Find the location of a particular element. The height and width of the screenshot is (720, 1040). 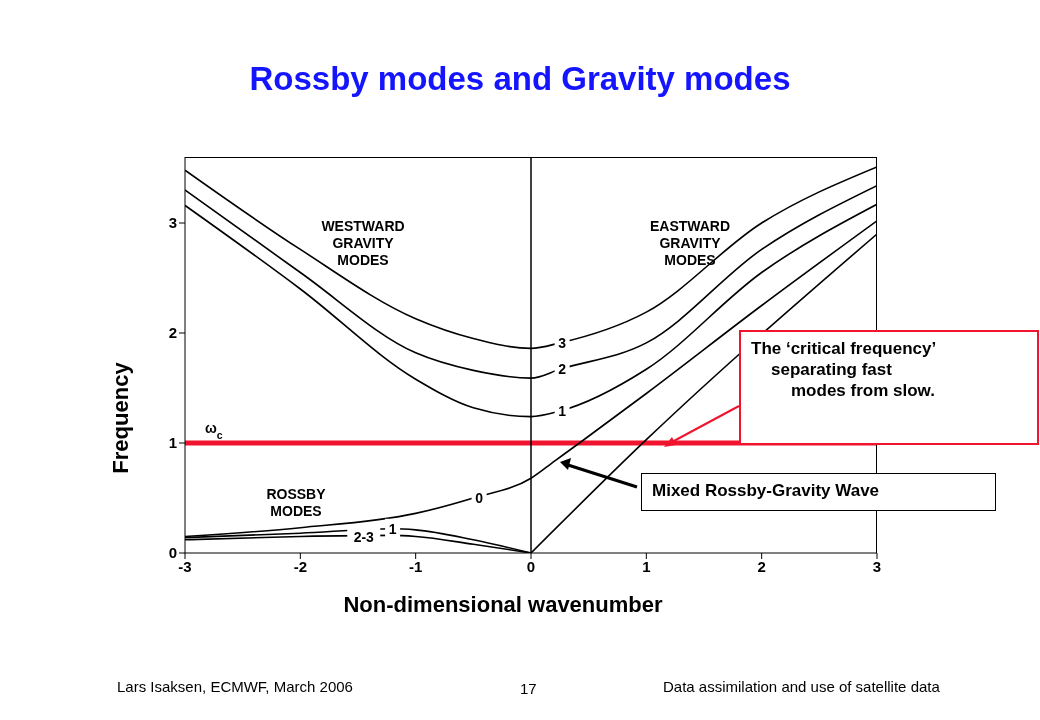

x-axis-title: Non-dimensional wavenumber is located at coordinates (503, 605).